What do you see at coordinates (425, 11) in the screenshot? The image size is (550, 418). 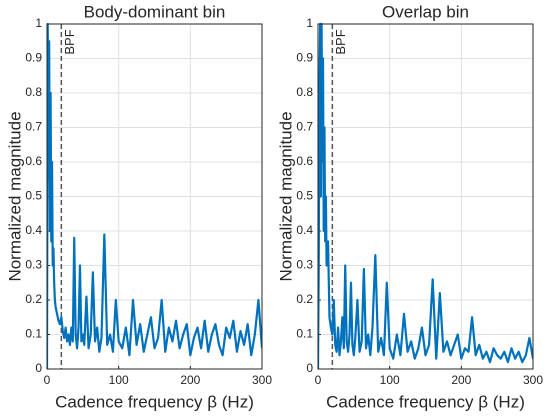 I see `chart-title: Overlap bin` at bounding box center [425, 11].